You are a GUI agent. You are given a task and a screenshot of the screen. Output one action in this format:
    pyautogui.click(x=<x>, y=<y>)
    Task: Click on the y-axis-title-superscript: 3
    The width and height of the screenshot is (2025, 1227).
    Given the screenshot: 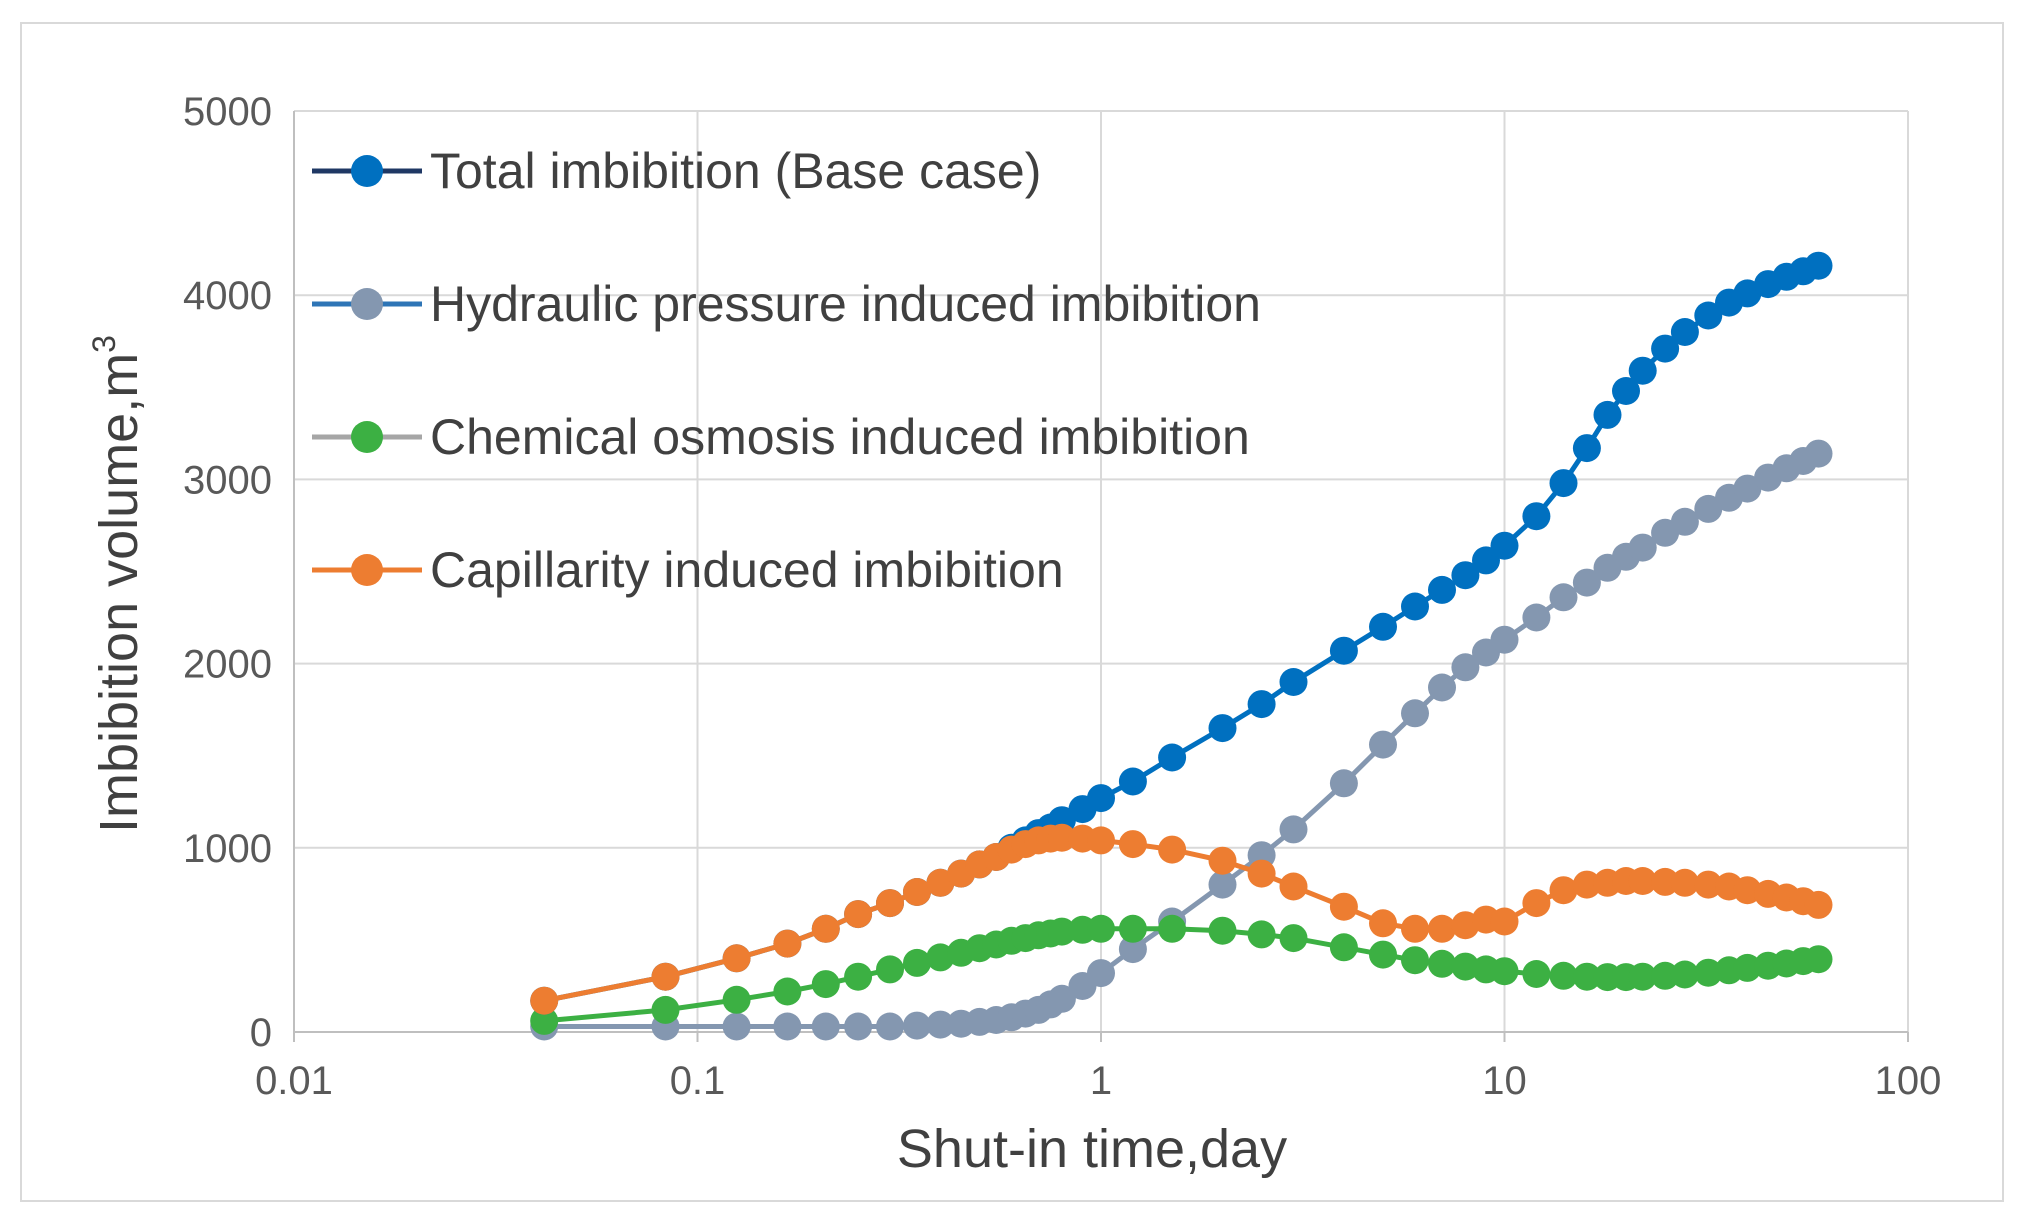 What is the action you would take?
    pyautogui.click(x=104, y=344)
    